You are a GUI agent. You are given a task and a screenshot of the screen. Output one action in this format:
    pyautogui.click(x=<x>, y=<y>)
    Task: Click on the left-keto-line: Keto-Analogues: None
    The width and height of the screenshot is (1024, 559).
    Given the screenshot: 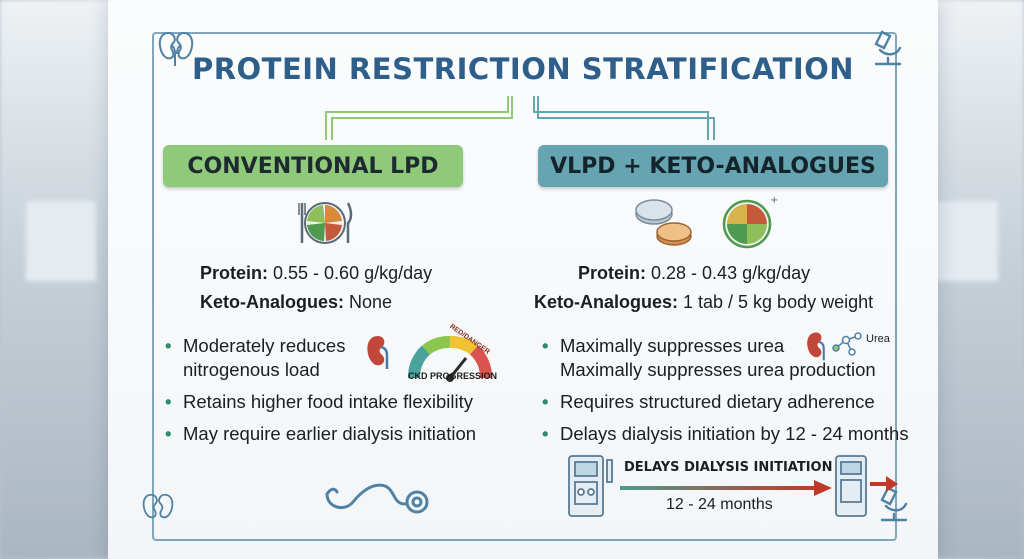 What is the action you would take?
    pyautogui.click(x=296, y=302)
    